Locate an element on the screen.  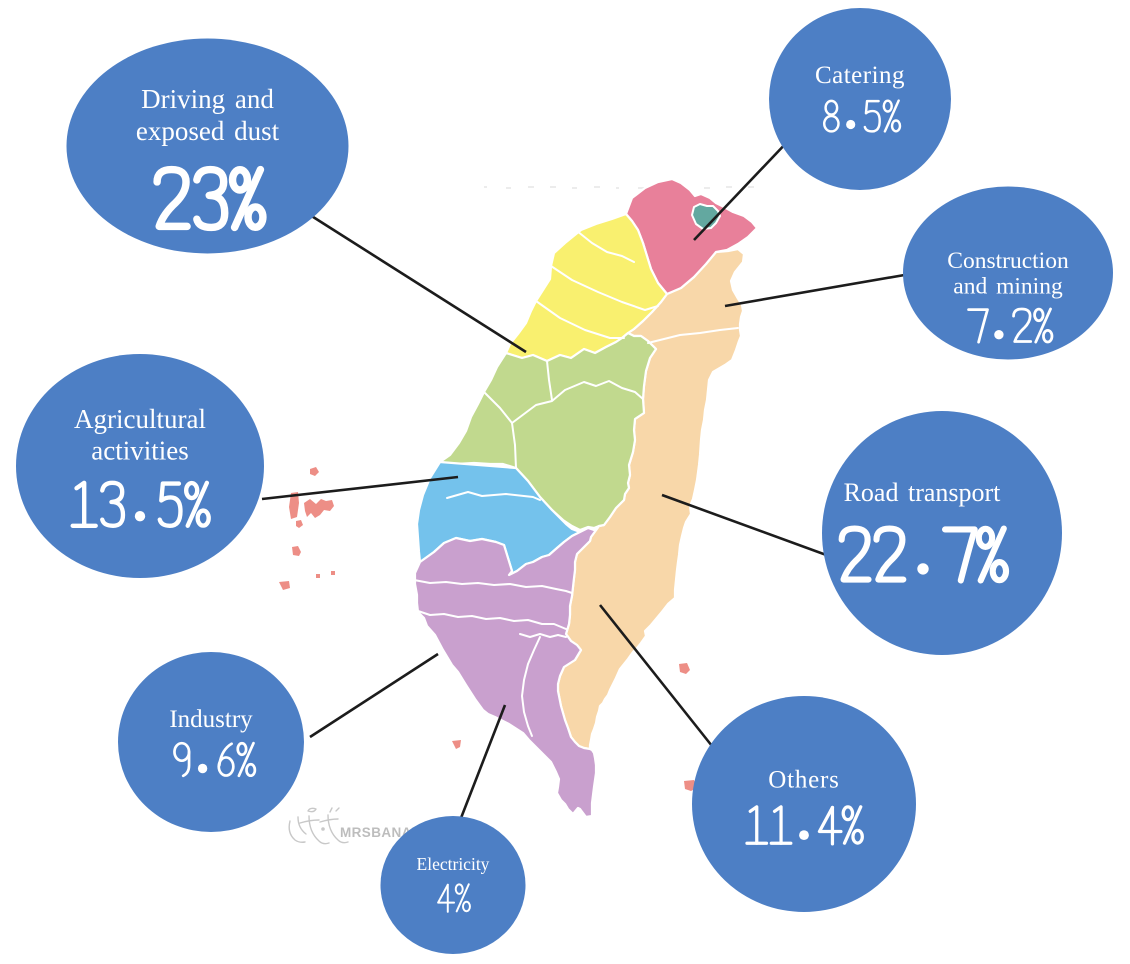
svg-text: Driving and is located at coordinates (207, 99).